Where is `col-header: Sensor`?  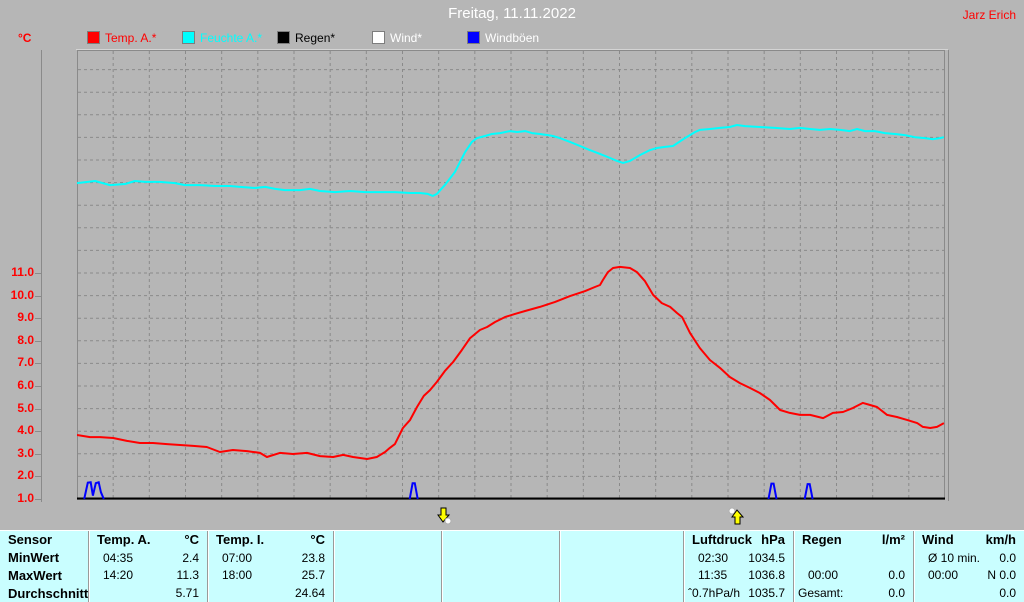
col-header: Sensor is located at coordinates (30, 540).